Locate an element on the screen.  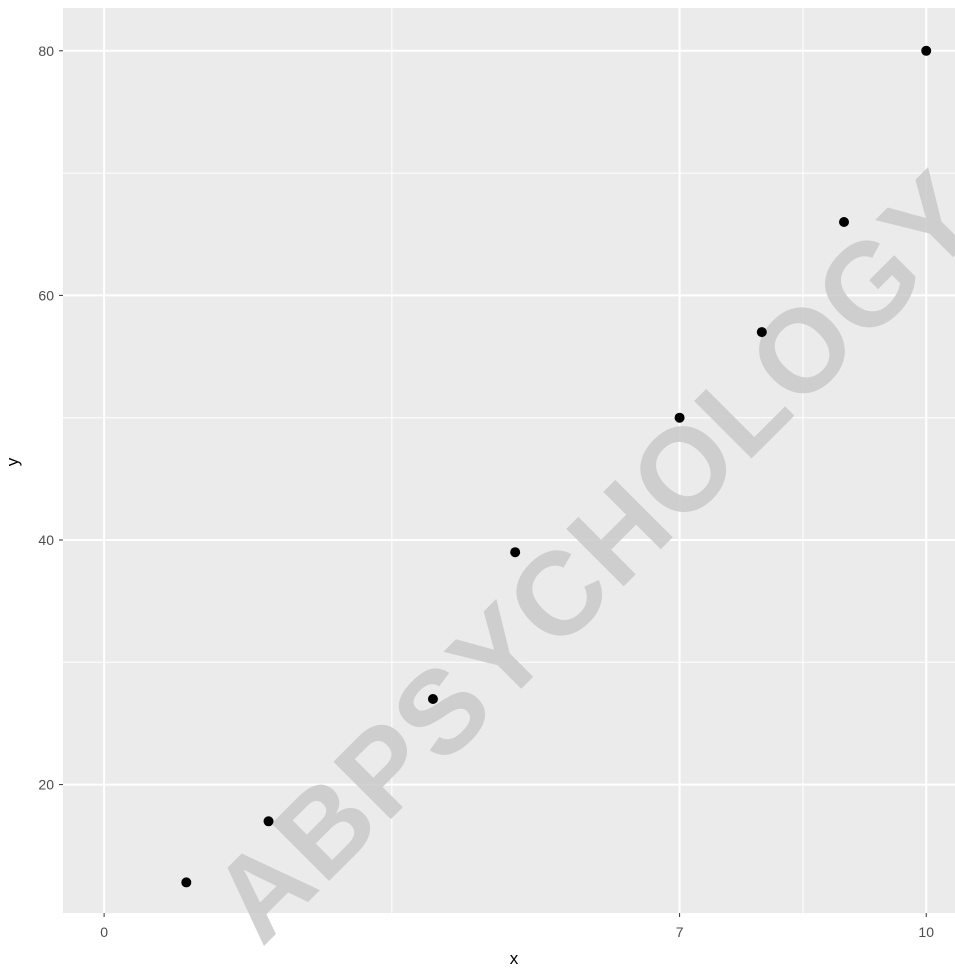
x-axis-title: x is located at coordinates (514, 958).